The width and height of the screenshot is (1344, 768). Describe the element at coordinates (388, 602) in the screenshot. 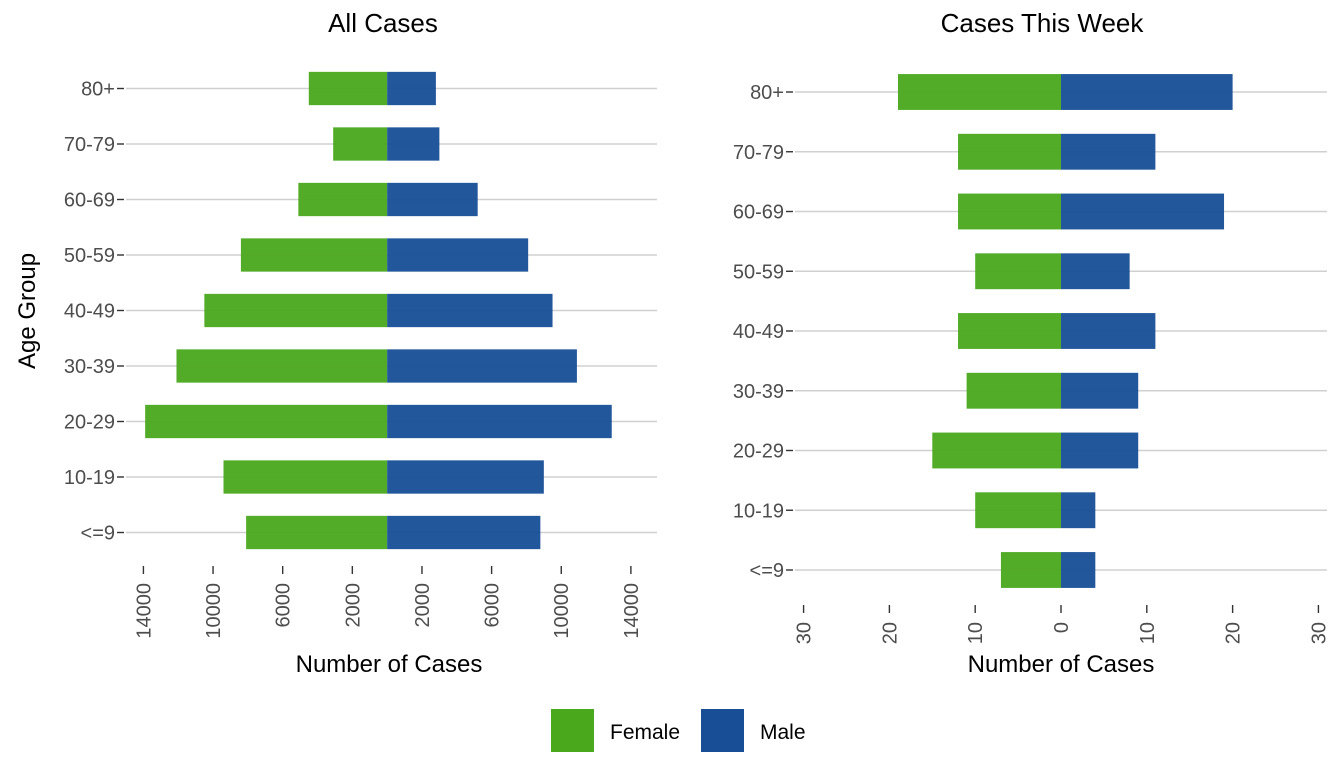

I see `x-ticks: 14000 10000 6000 2000 2000 6000 10000 14000` at that location.